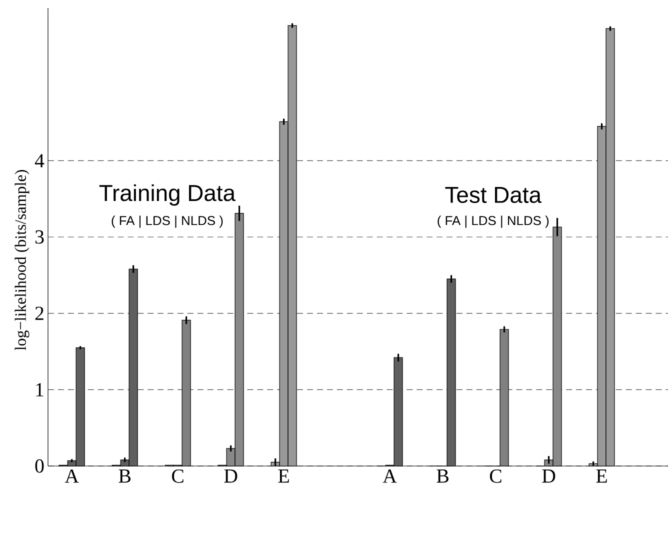 The width and height of the screenshot is (668, 535). What do you see at coordinates (22, 260) in the screenshot?
I see `y-axis-title: log−likelihood (bits/sample)` at bounding box center [22, 260].